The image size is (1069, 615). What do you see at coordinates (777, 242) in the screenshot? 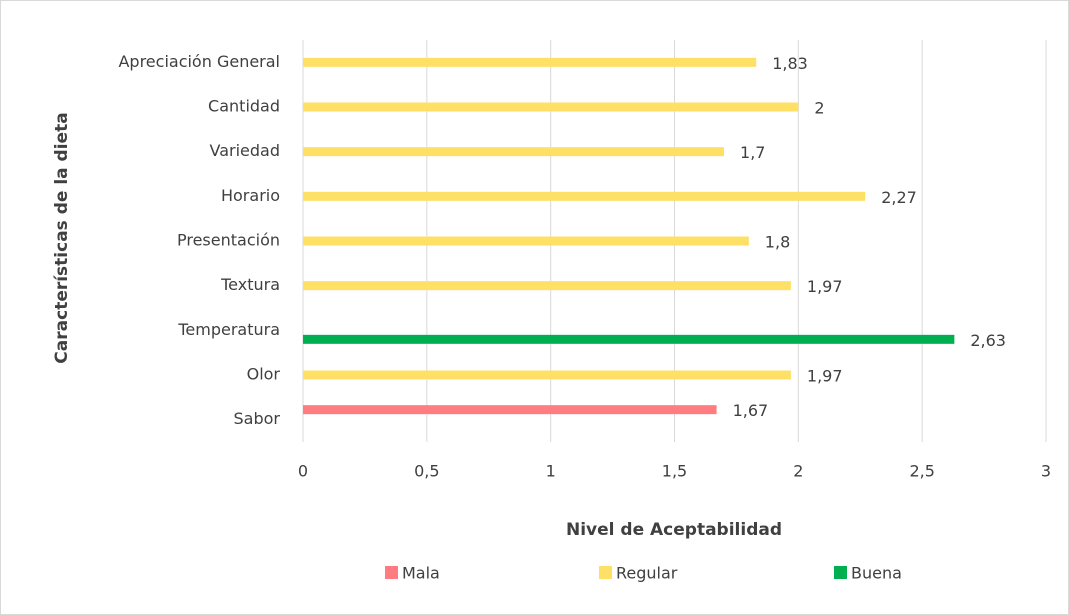
I see `value-label: 1,8` at bounding box center [777, 242].